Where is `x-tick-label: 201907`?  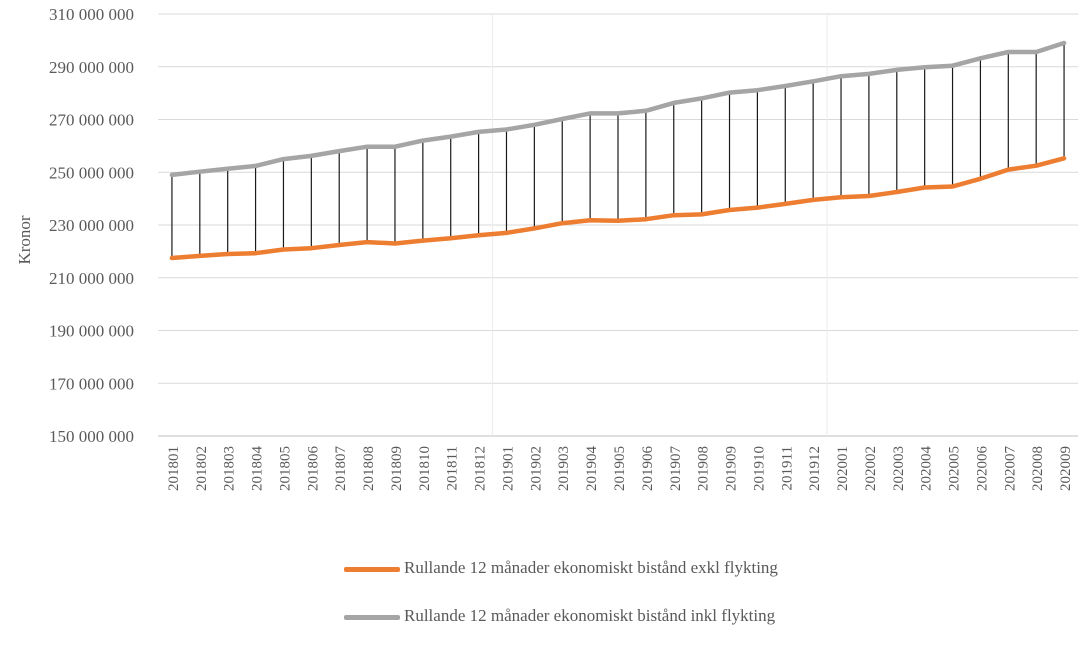
x-tick-label: 201907 is located at coordinates (676, 469).